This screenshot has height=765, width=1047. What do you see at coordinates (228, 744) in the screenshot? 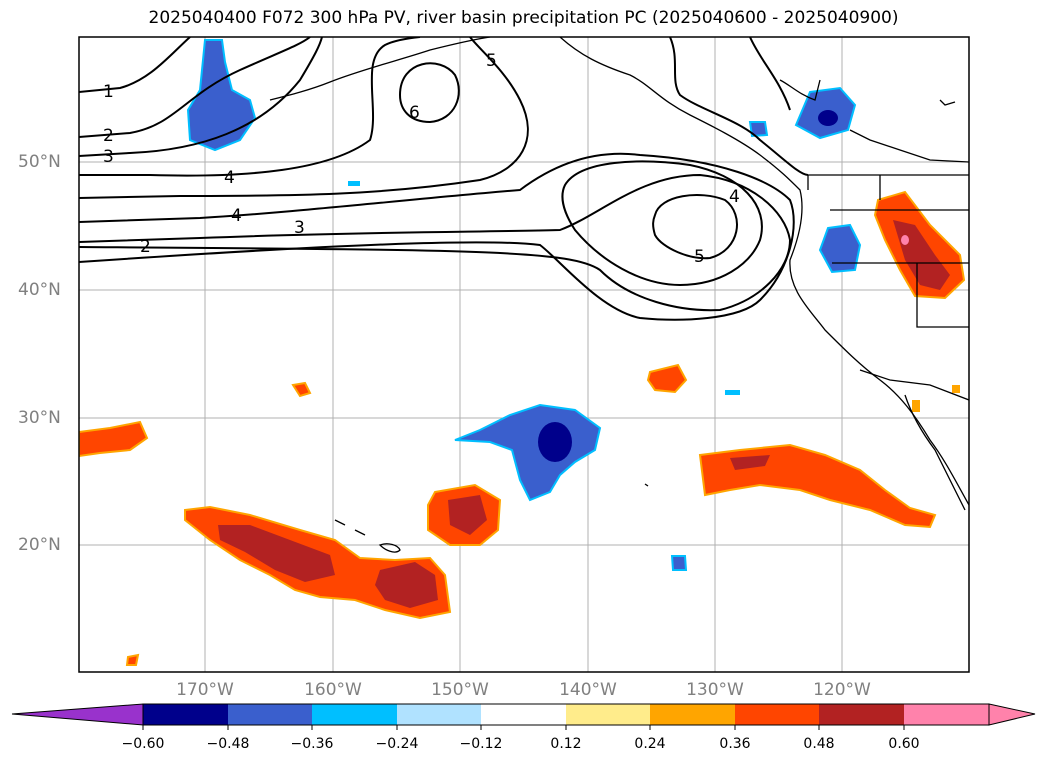
I see `colorbar-tick: −0.48` at bounding box center [228, 744].